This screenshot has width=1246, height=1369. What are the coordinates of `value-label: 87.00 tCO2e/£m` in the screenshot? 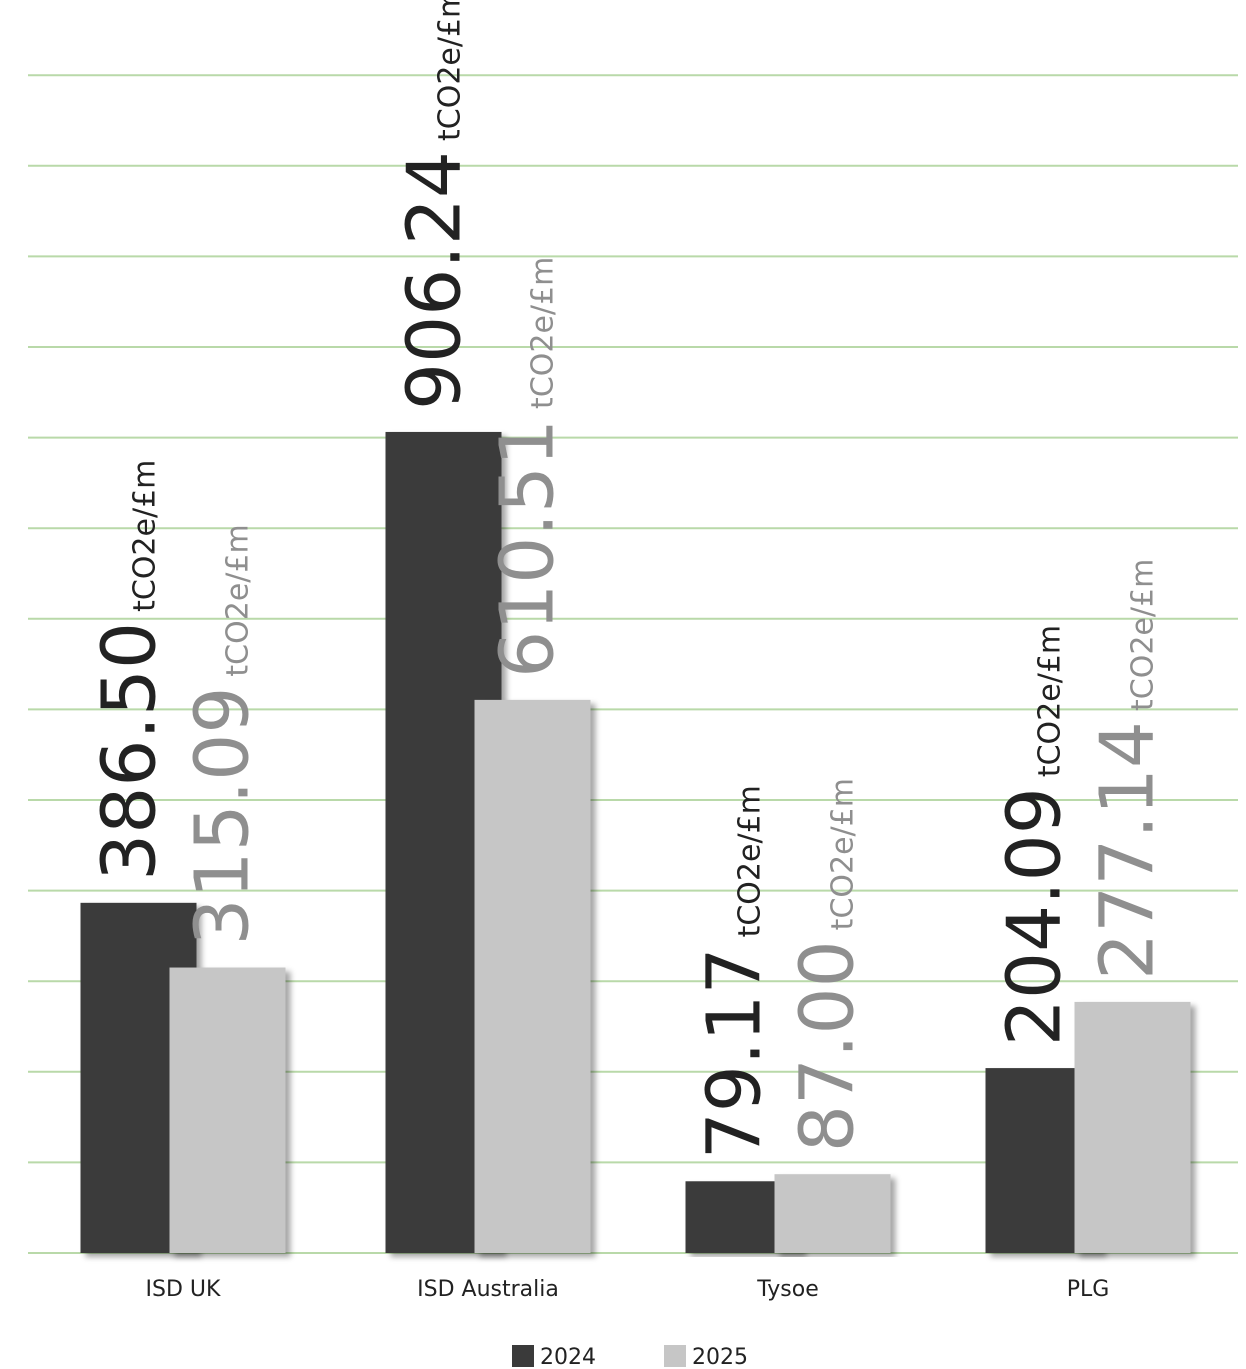 It's located at (828, 965).